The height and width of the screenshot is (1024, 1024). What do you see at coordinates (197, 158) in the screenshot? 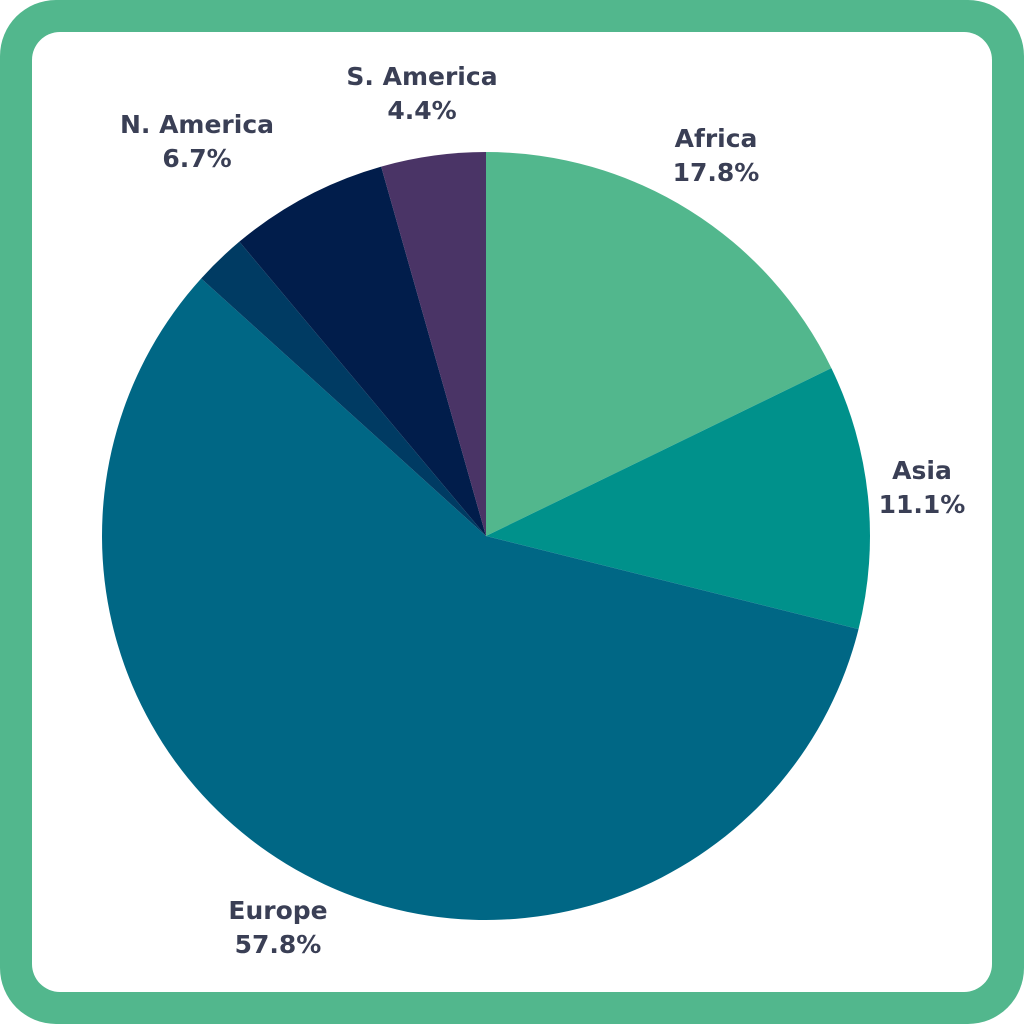
I see `slice-value-n-america: 6.7%` at bounding box center [197, 158].